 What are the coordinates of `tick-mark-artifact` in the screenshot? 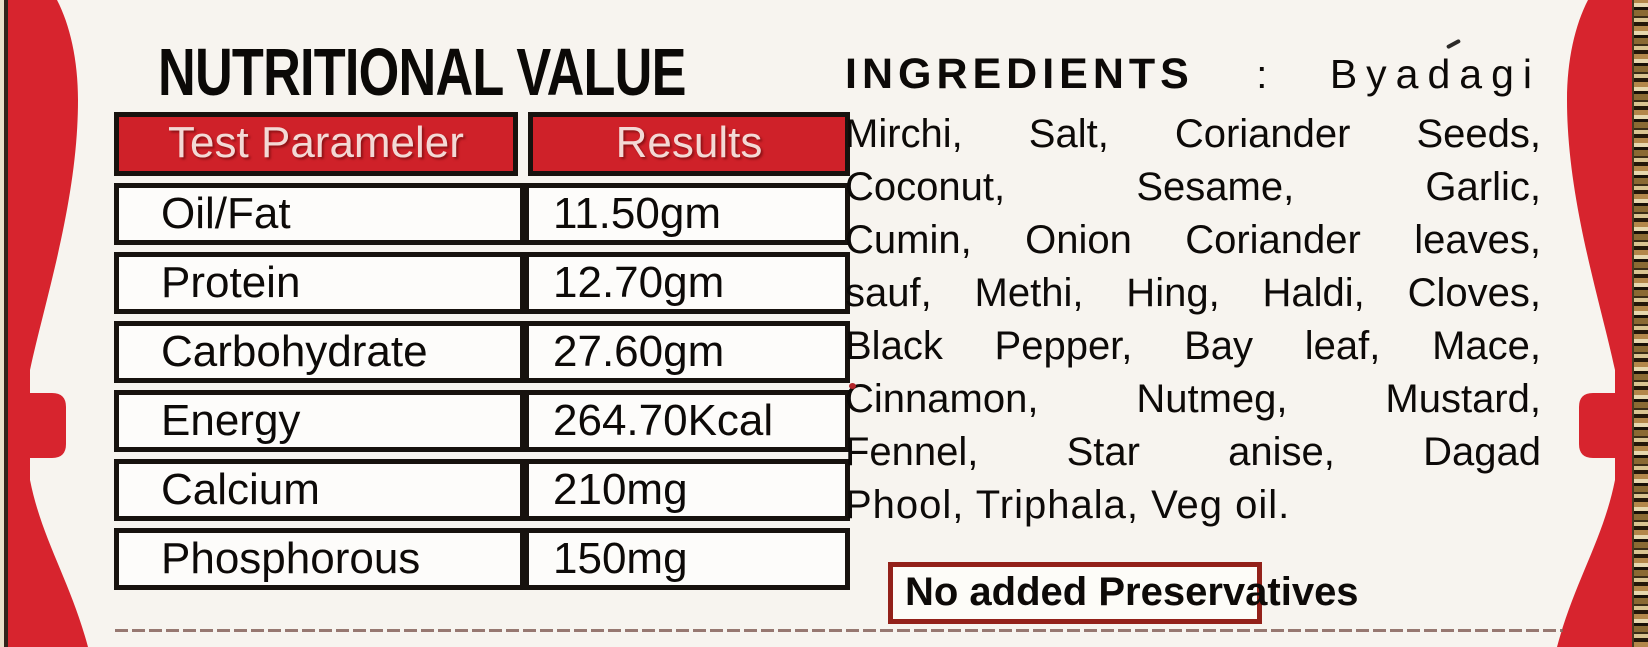 It's located at (1453, 44).